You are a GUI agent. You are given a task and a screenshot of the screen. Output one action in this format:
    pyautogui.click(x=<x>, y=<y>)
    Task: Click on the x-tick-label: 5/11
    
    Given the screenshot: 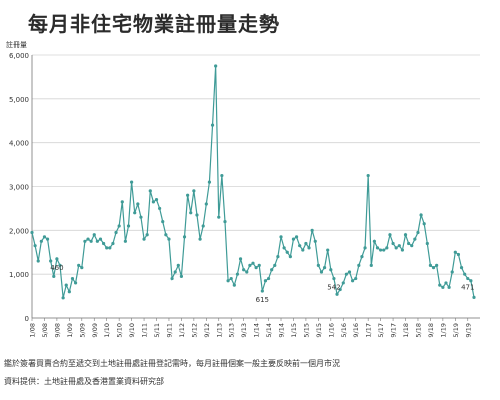 What is the action you would take?
    pyautogui.click(x=157, y=330)
    